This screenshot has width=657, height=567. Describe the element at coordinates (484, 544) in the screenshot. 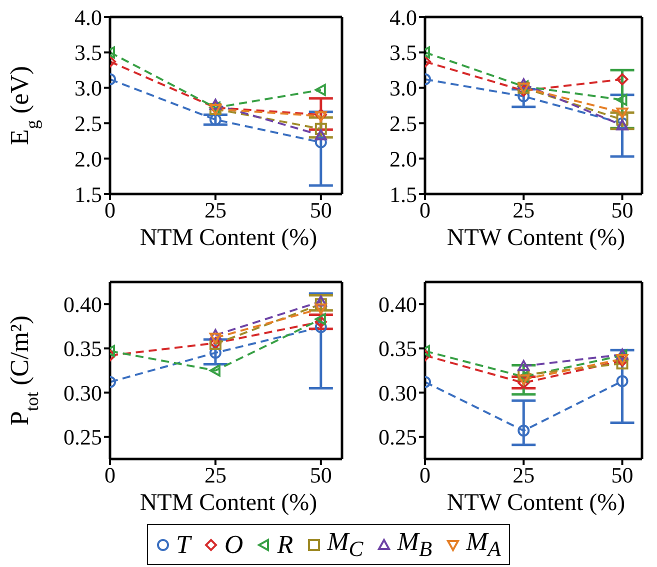

I see `legend-label: M$_{A}$` at that location.